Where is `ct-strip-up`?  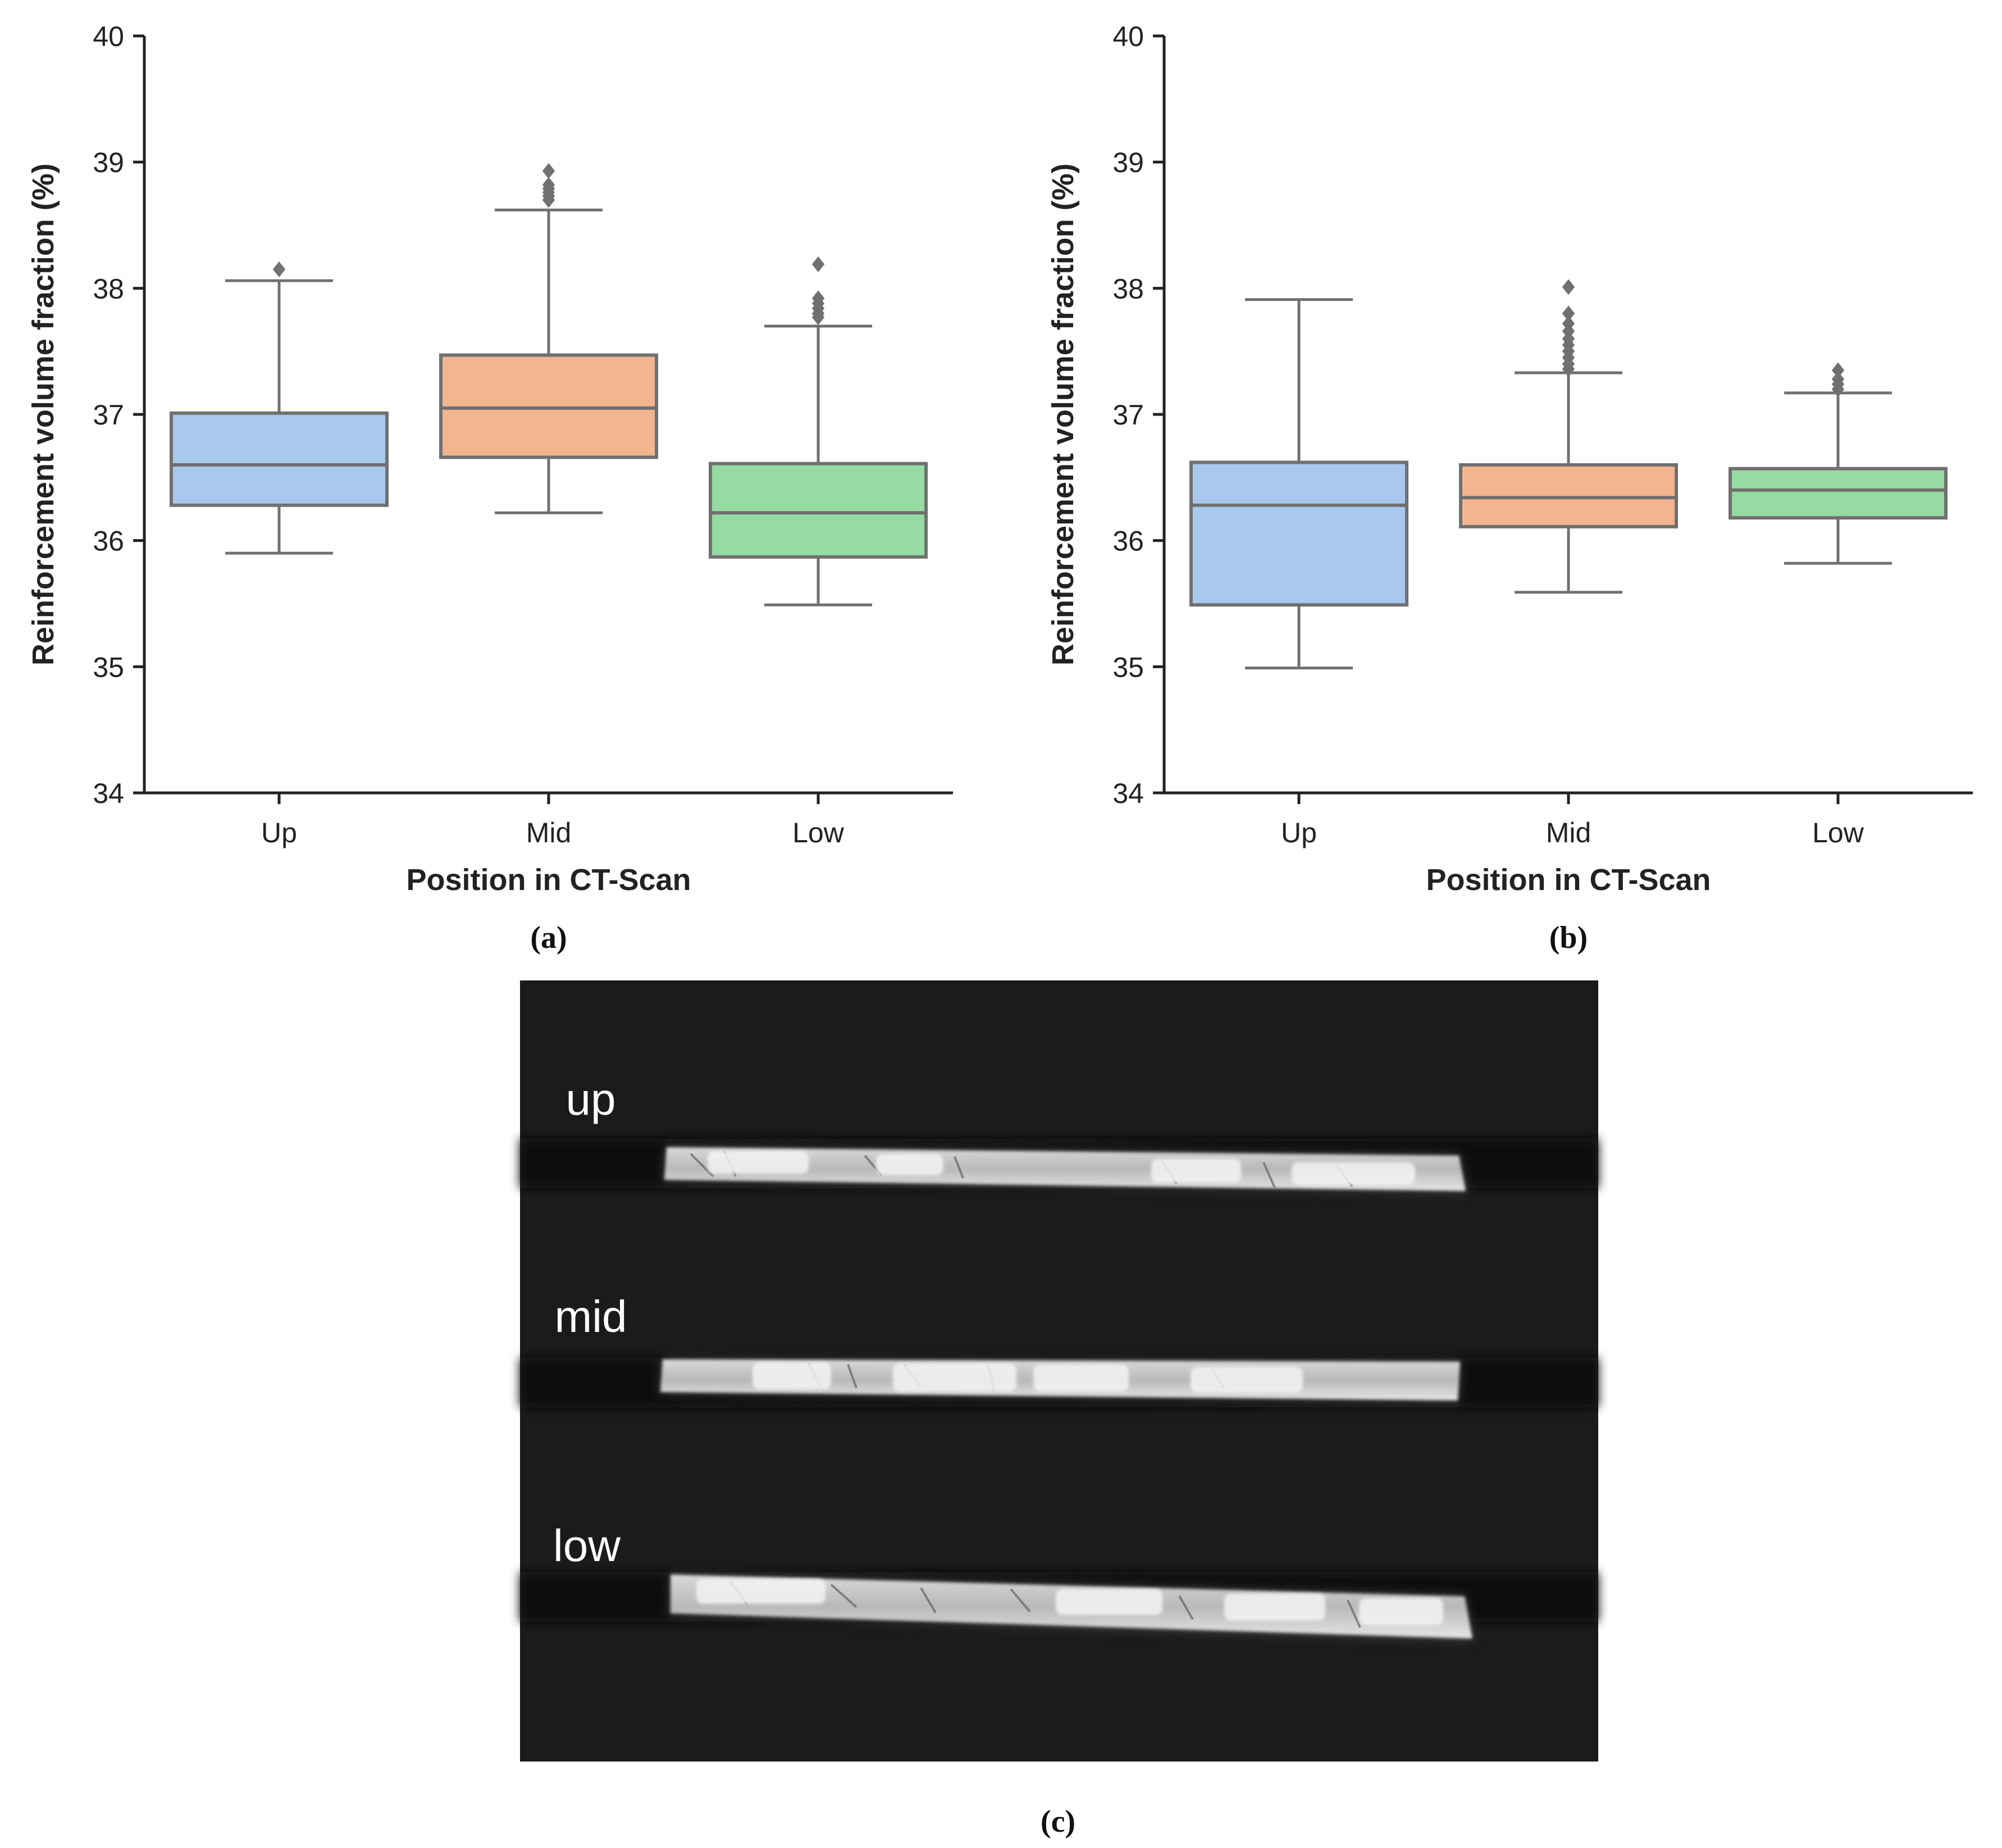
ct-strip-up is located at coordinates (1065, 1169).